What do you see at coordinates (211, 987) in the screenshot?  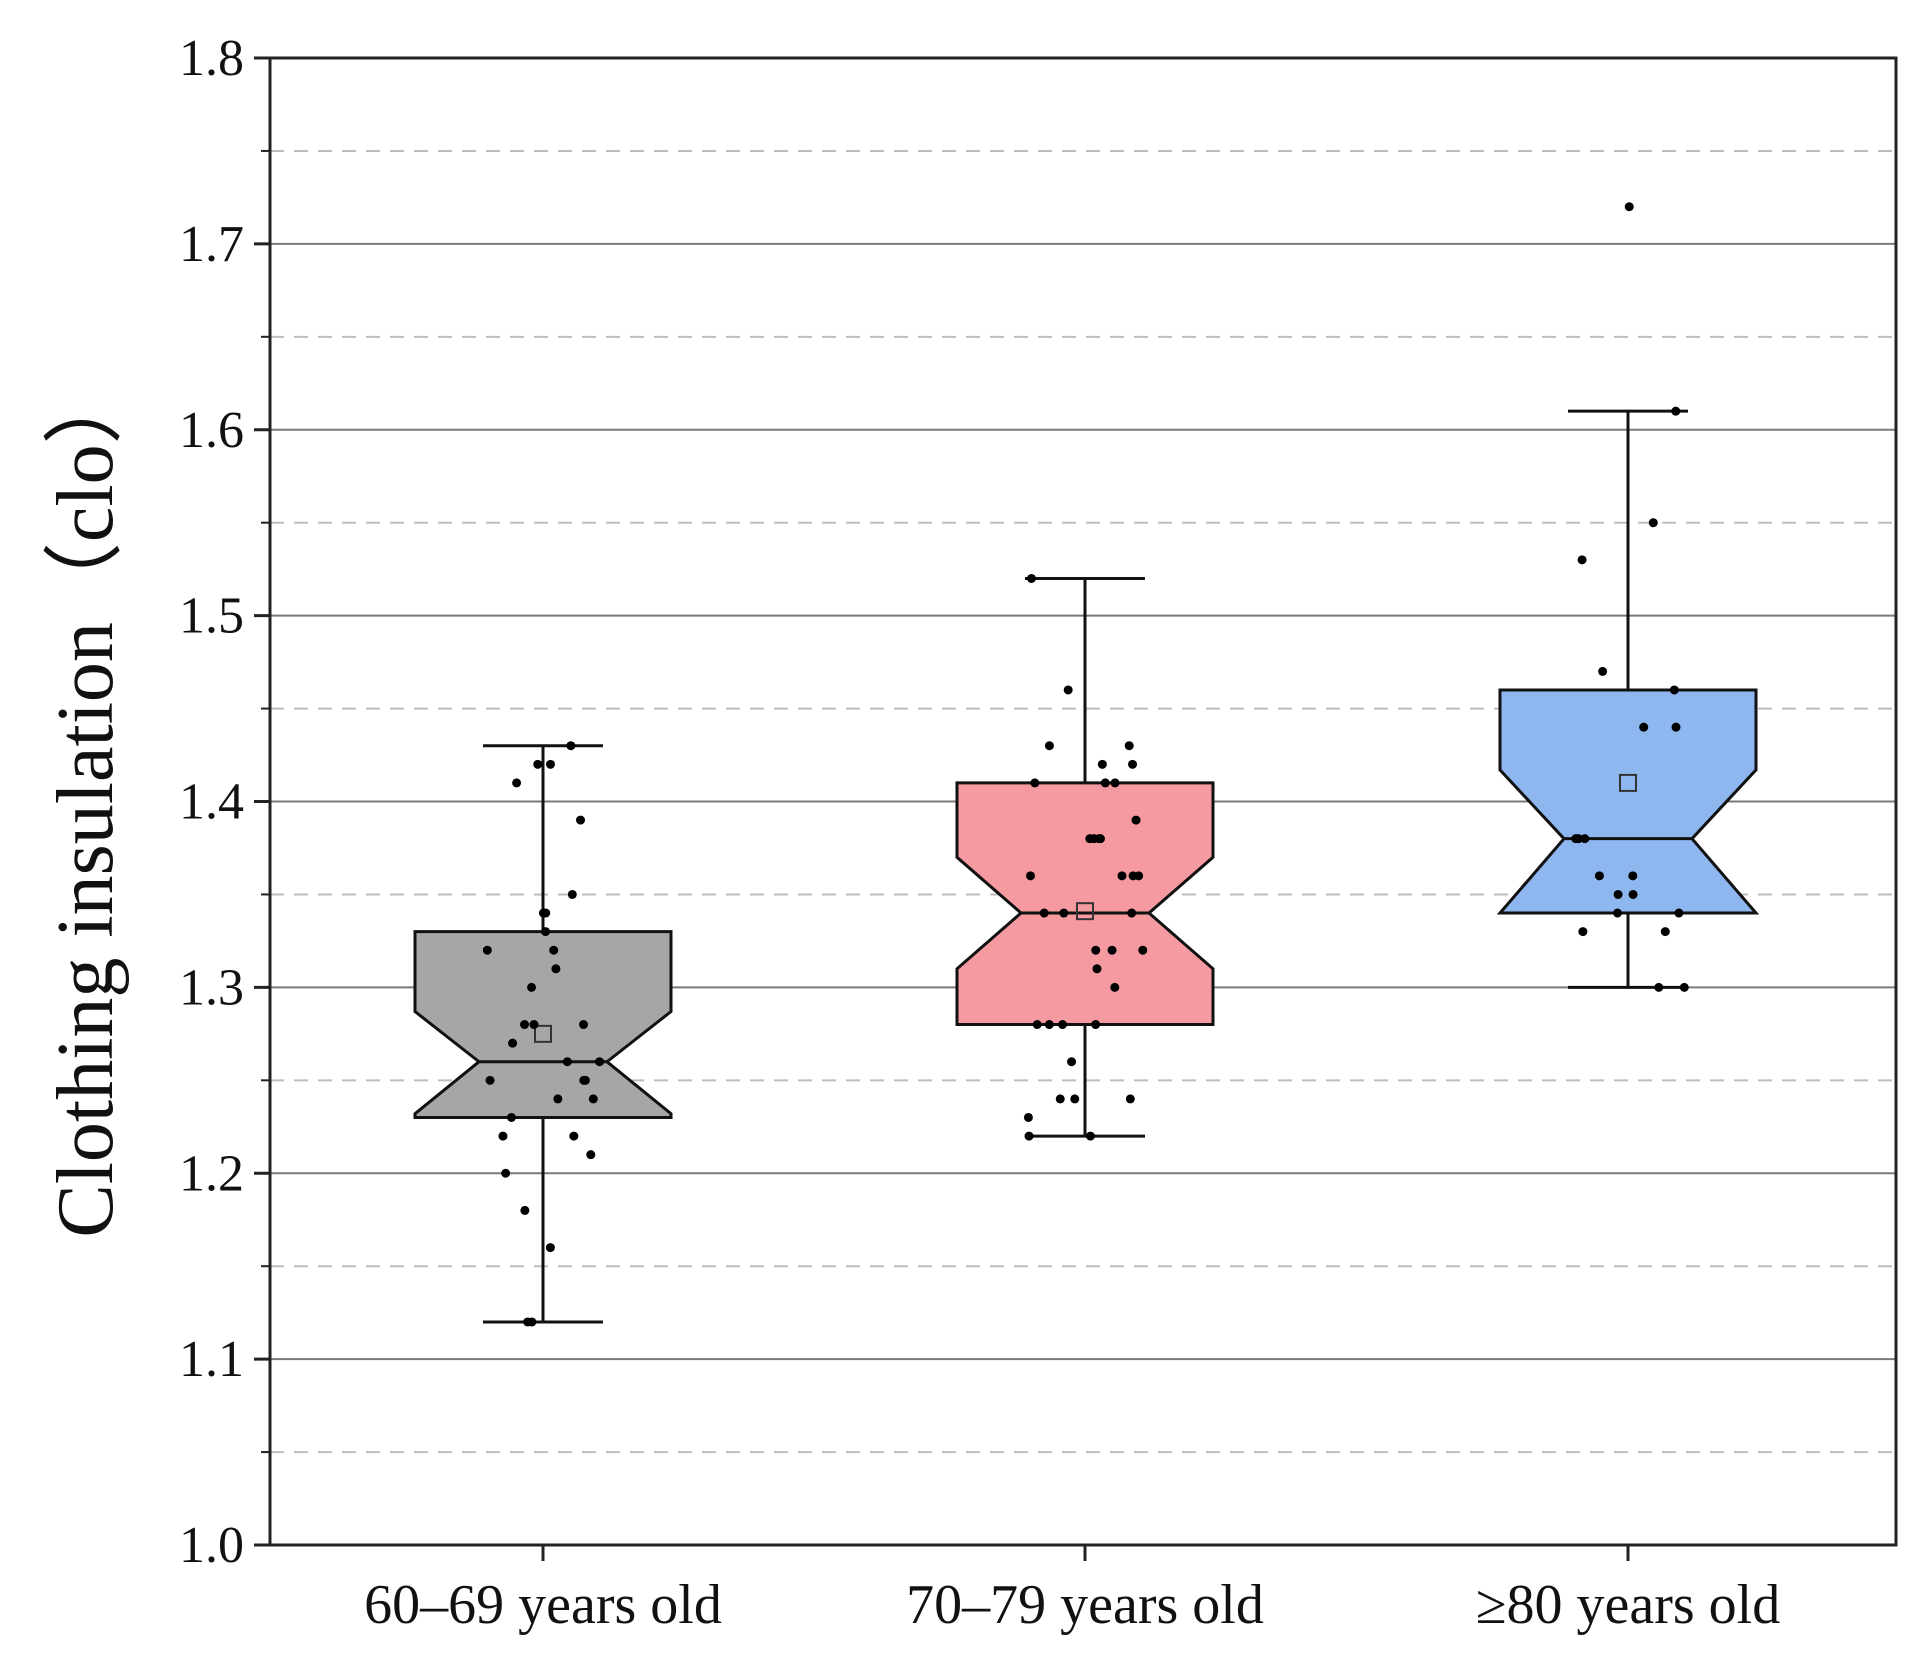 I see `y-tick-label: 1.3` at bounding box center [211, 987].